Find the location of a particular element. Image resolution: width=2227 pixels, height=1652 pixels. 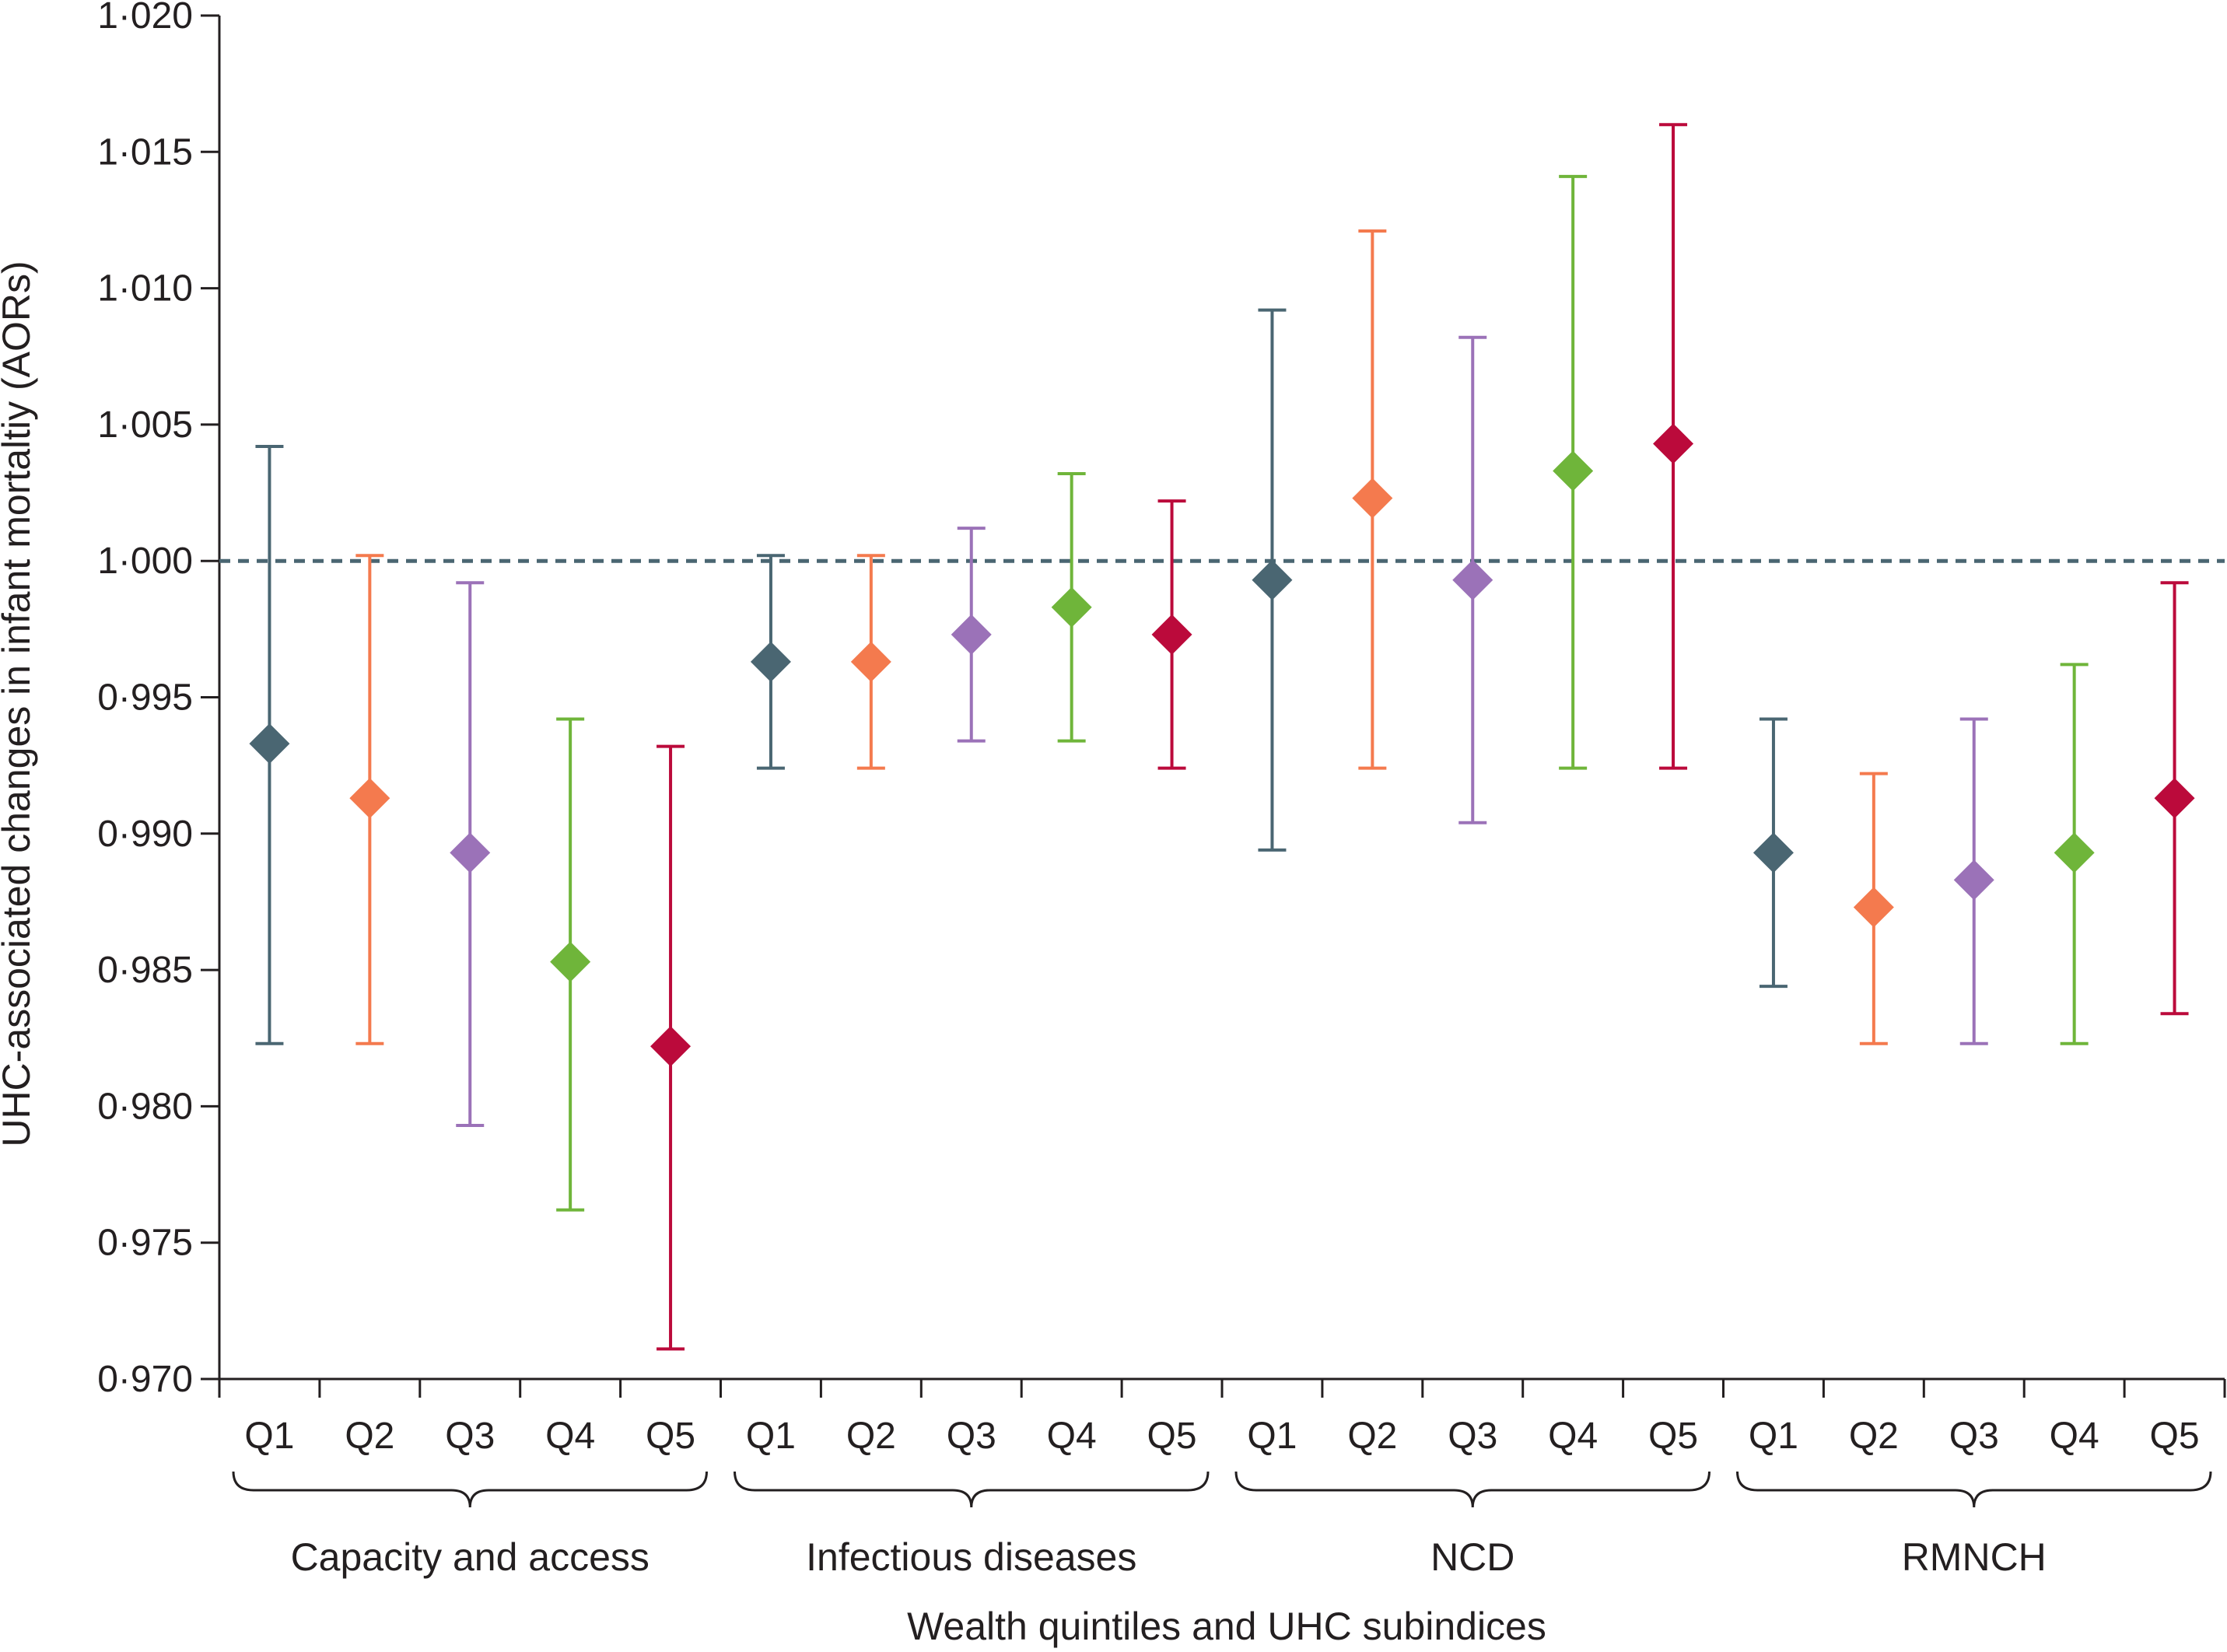

rmnch-q5-point is located at coordinates (2174, 798).